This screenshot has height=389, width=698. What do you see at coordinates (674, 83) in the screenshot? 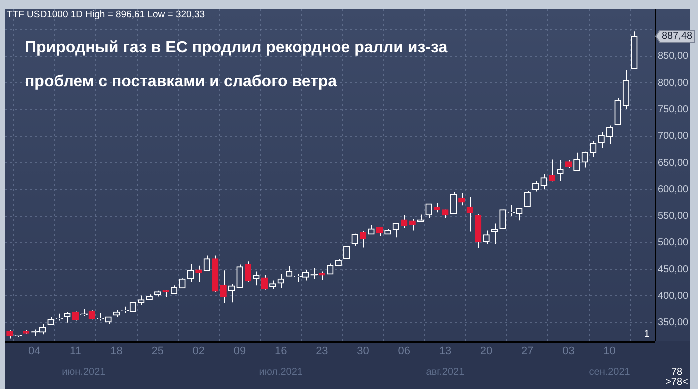
I see `y-tick-label: 800,00` at bounding box center [674, 83].